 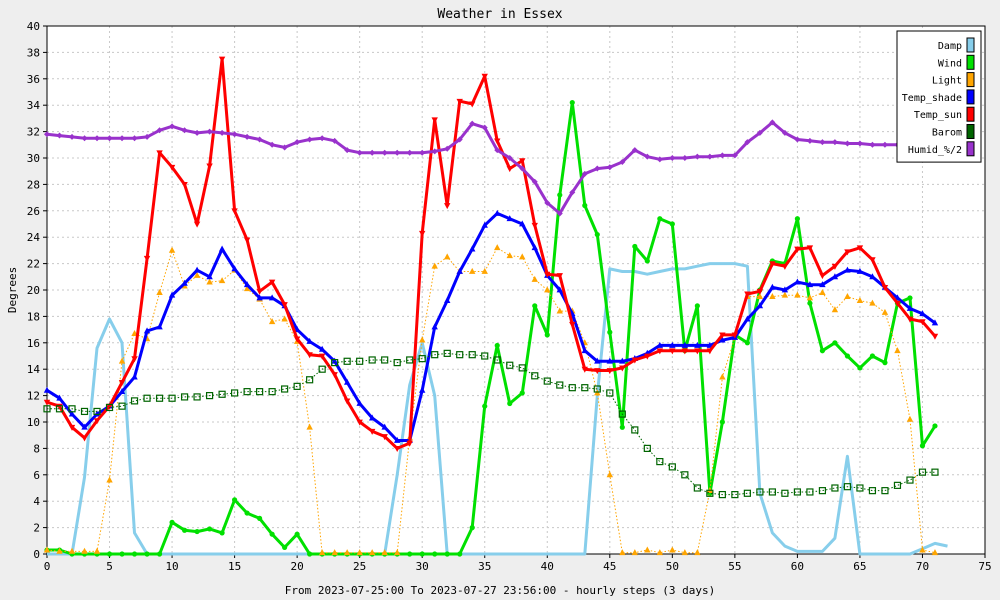 I want to click on y-tick-label: 32, so click(x=33, y=132).